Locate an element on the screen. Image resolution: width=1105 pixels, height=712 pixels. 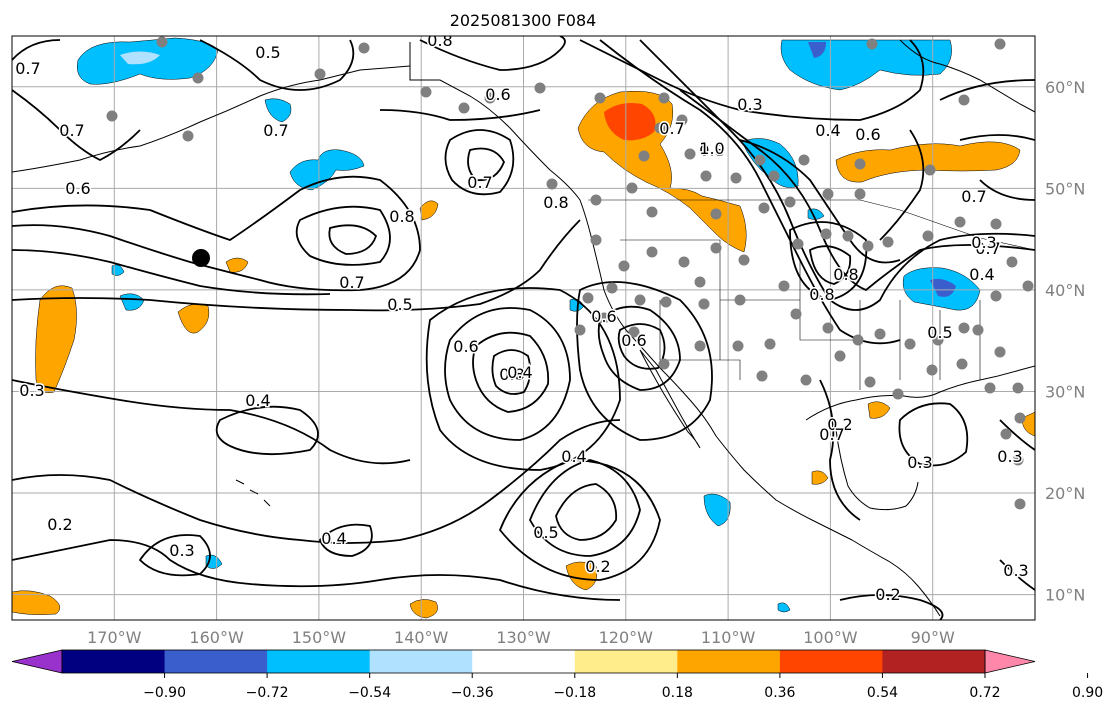
negative-shade is located at coordinates (784, 607).